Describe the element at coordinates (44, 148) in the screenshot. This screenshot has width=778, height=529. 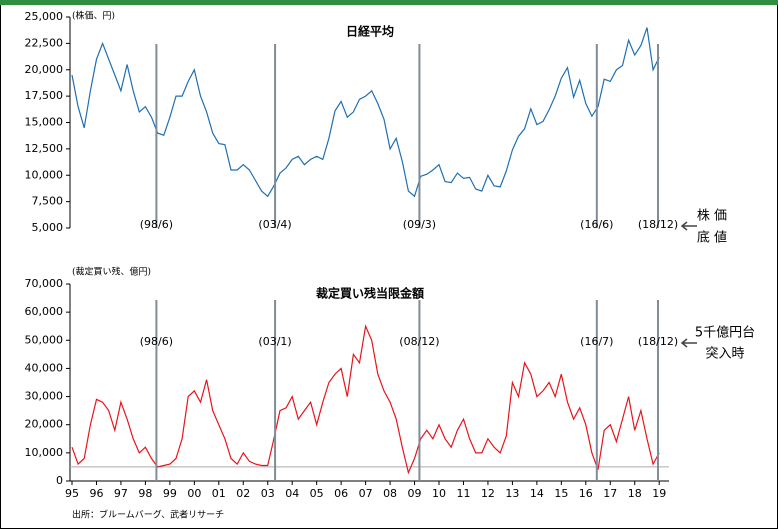
I see `y-tick-label: 12,500` at that location.